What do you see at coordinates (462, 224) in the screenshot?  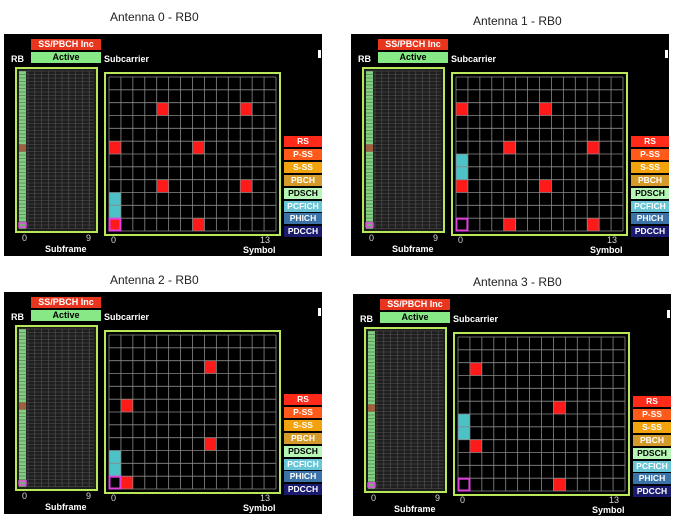 I see `selected-cell-outline` at bounding box center [462, 224].